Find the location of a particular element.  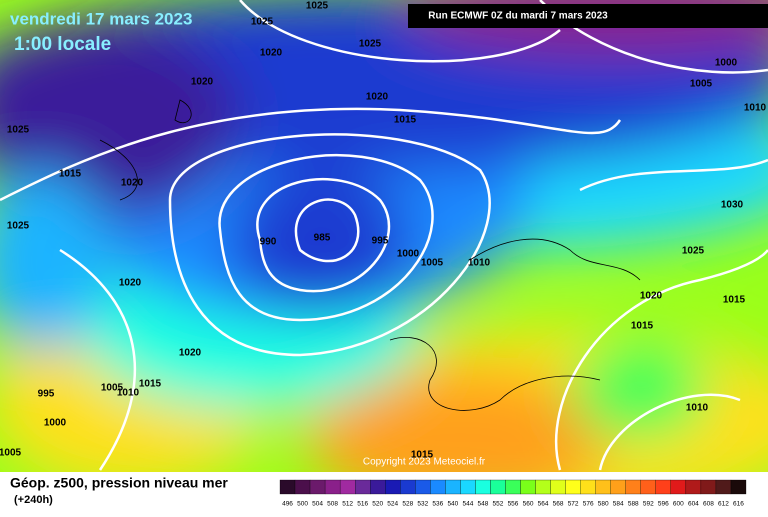

legend-label: 540 is located at coordinates (452, 504).